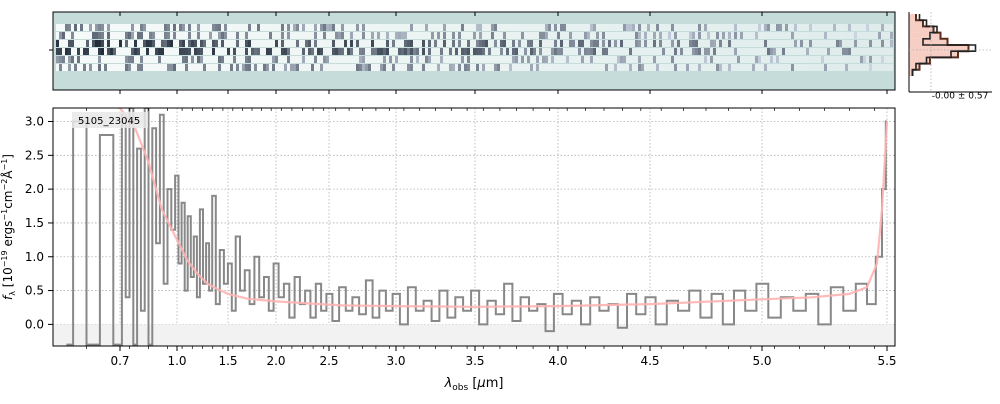  What do you see at coordinates (34, 189) in the screenshot?
I see `y-tick-label: 2.0` at bounding box center [34, 189].